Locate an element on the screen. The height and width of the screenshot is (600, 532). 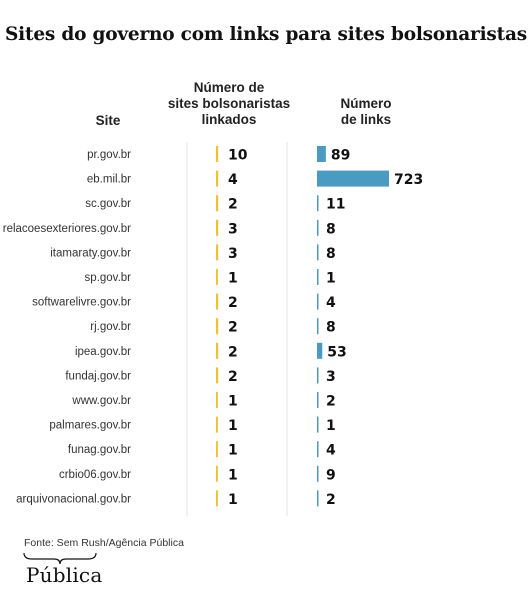
column-header-site: Site is located at coordinates (108, 120).